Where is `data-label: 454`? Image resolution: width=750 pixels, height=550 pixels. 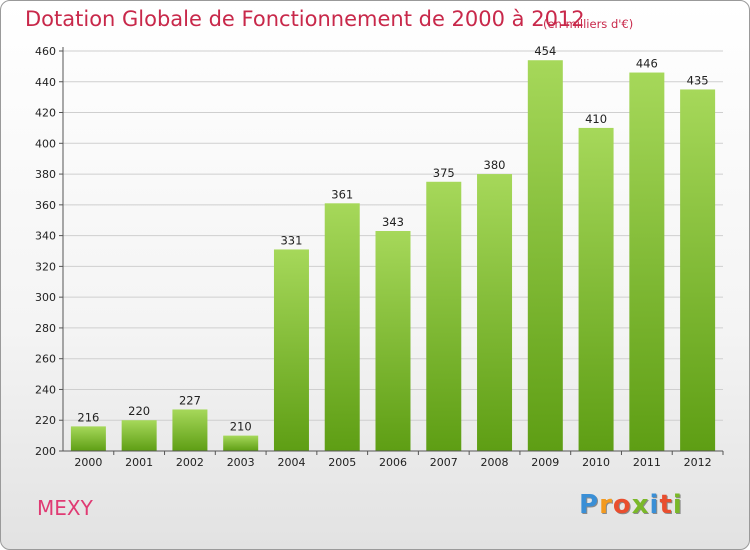
data-label: 454 is located at coordinates (545, 51).